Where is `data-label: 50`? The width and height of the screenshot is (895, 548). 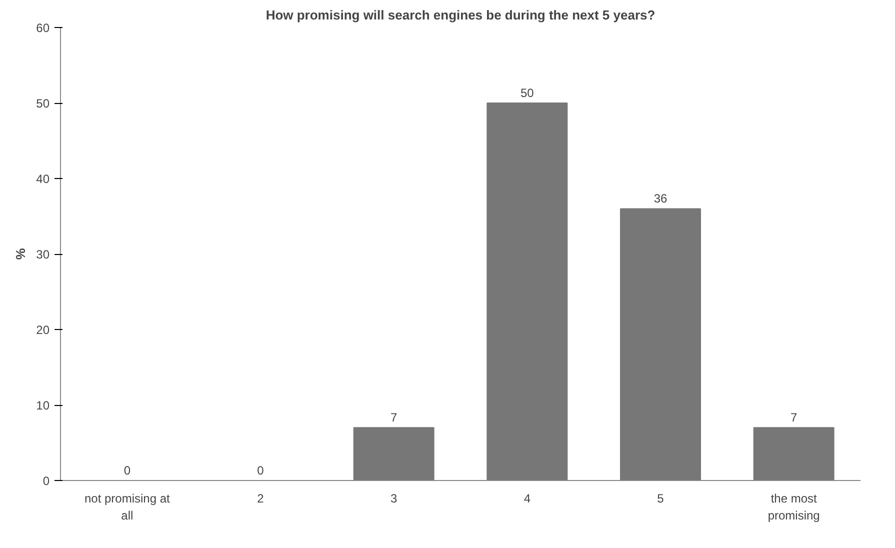 data-label: 50 is located at coordinates (527, 93).